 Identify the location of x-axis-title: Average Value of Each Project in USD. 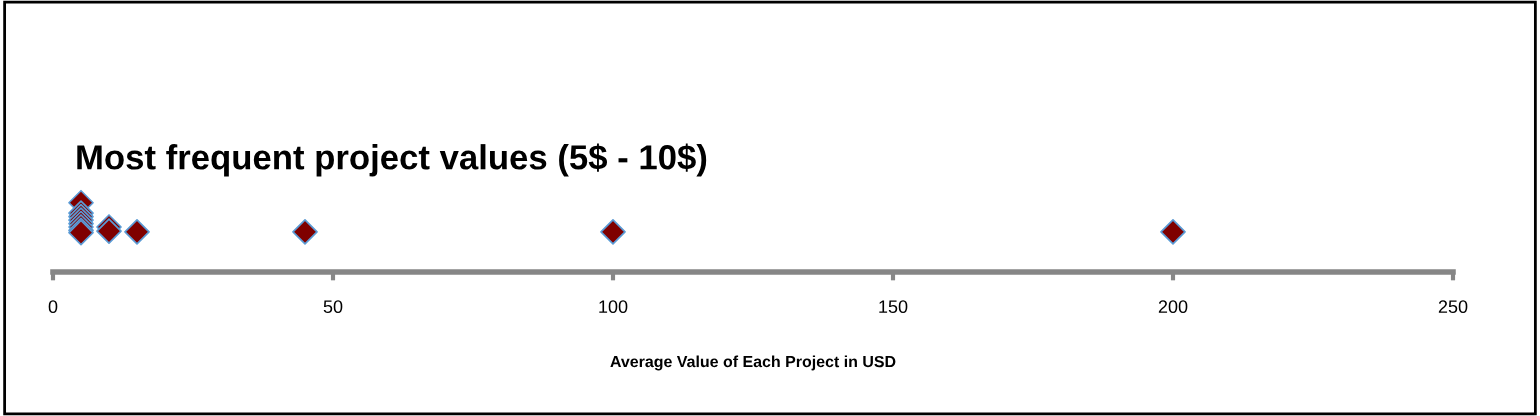
(753, 363).